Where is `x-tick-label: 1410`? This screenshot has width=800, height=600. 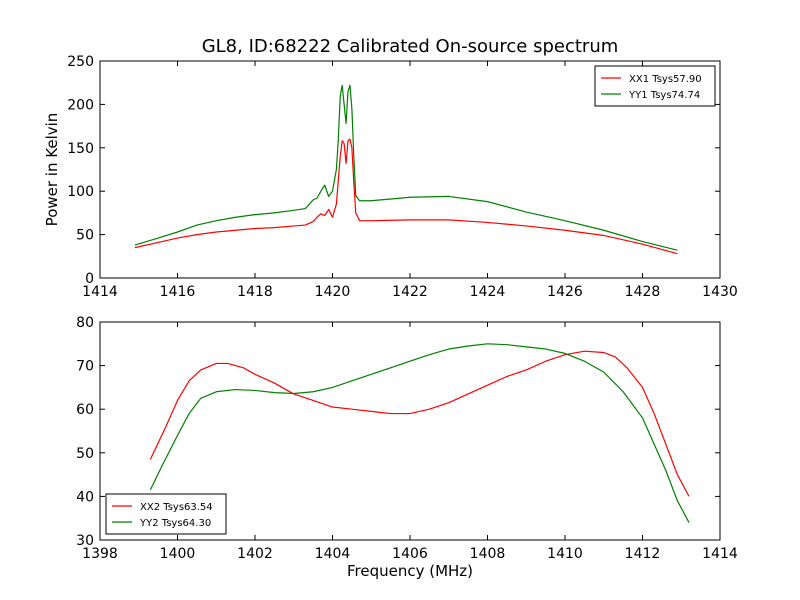 x-tick-label: 1410 is located at coordinates (565, 554).